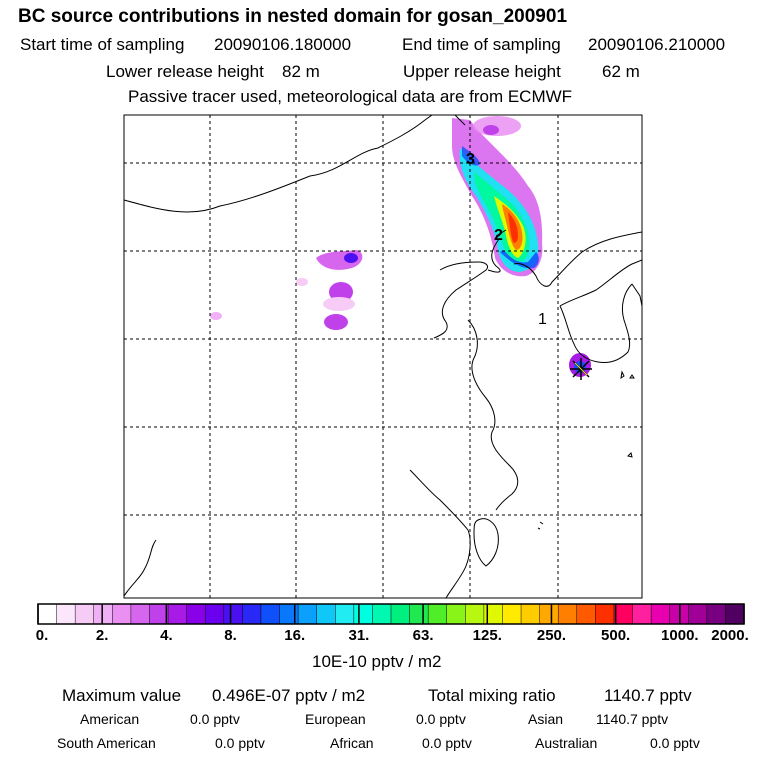 The image size is (768, 768). I want to click on region-african-label: African, so click(352, 743).